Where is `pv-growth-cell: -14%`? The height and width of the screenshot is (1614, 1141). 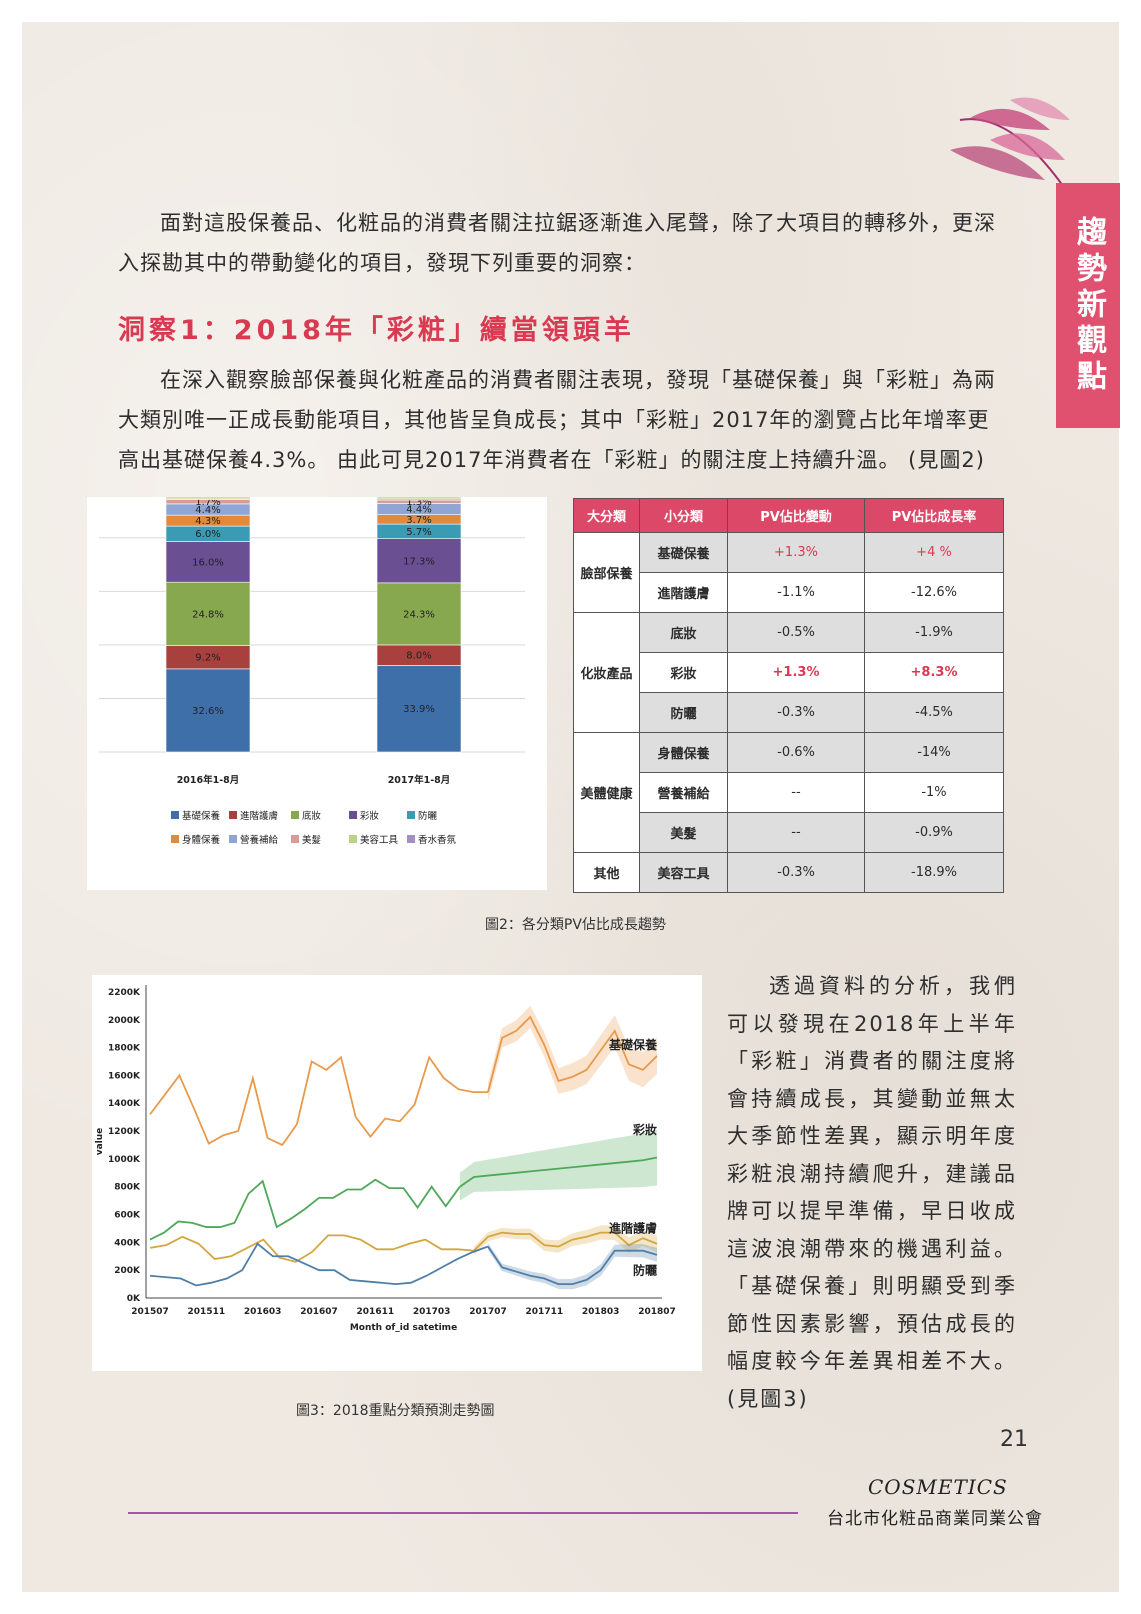
pv-growth-cell: -14% is located at coordinates (934, 752).